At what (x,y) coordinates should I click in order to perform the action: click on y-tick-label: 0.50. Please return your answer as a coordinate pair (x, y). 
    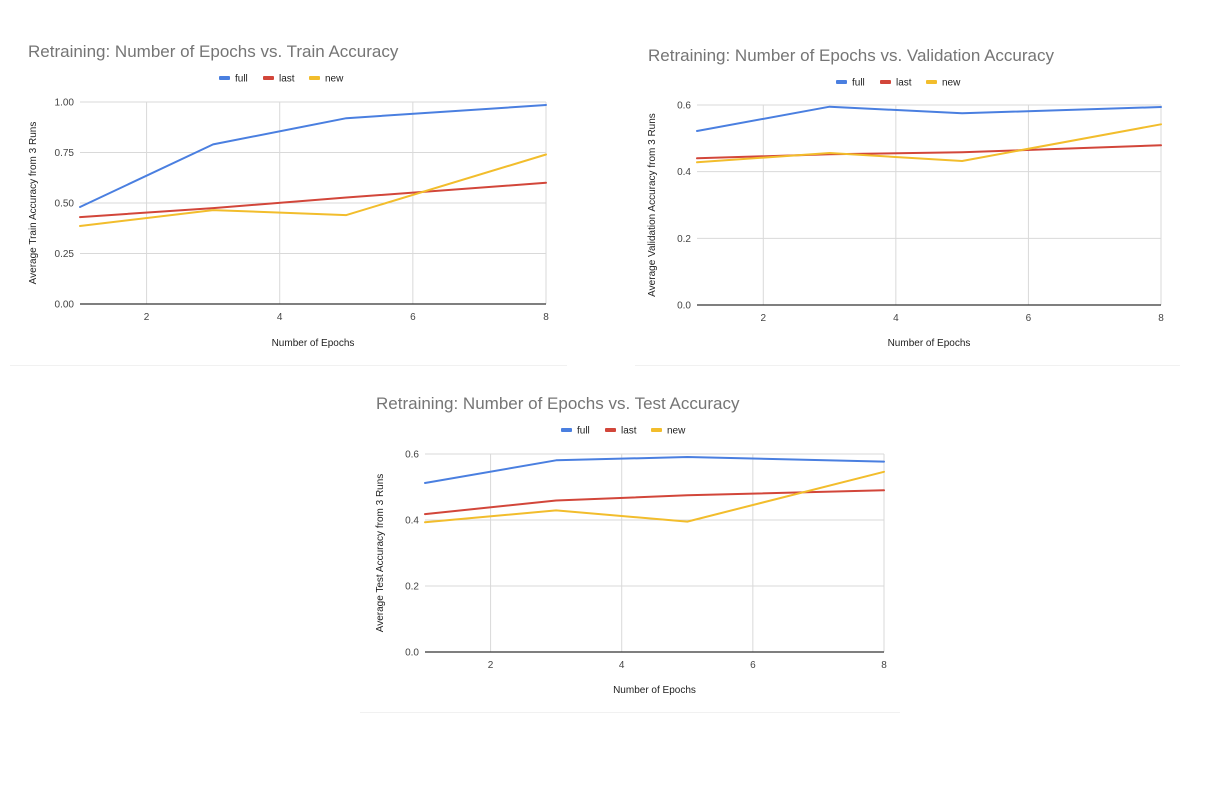
    Looking at the image, I should click on (65, 204).